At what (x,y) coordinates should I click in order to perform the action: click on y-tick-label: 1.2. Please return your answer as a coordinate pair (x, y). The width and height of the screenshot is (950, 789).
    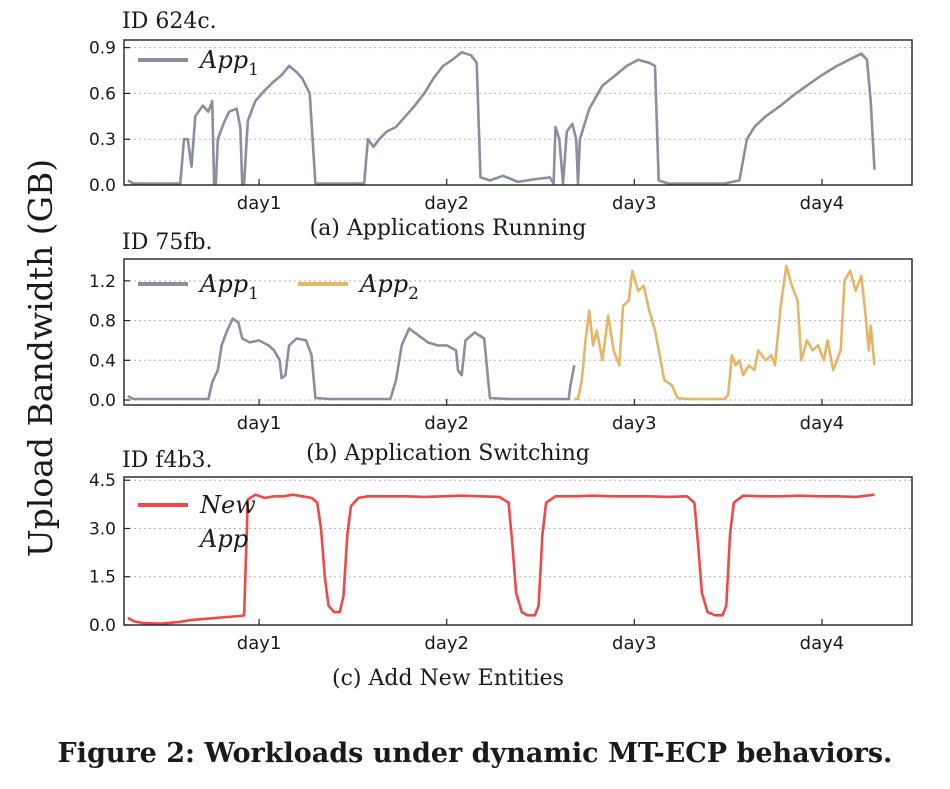
    Looking at the image, I should click on (102, 282).